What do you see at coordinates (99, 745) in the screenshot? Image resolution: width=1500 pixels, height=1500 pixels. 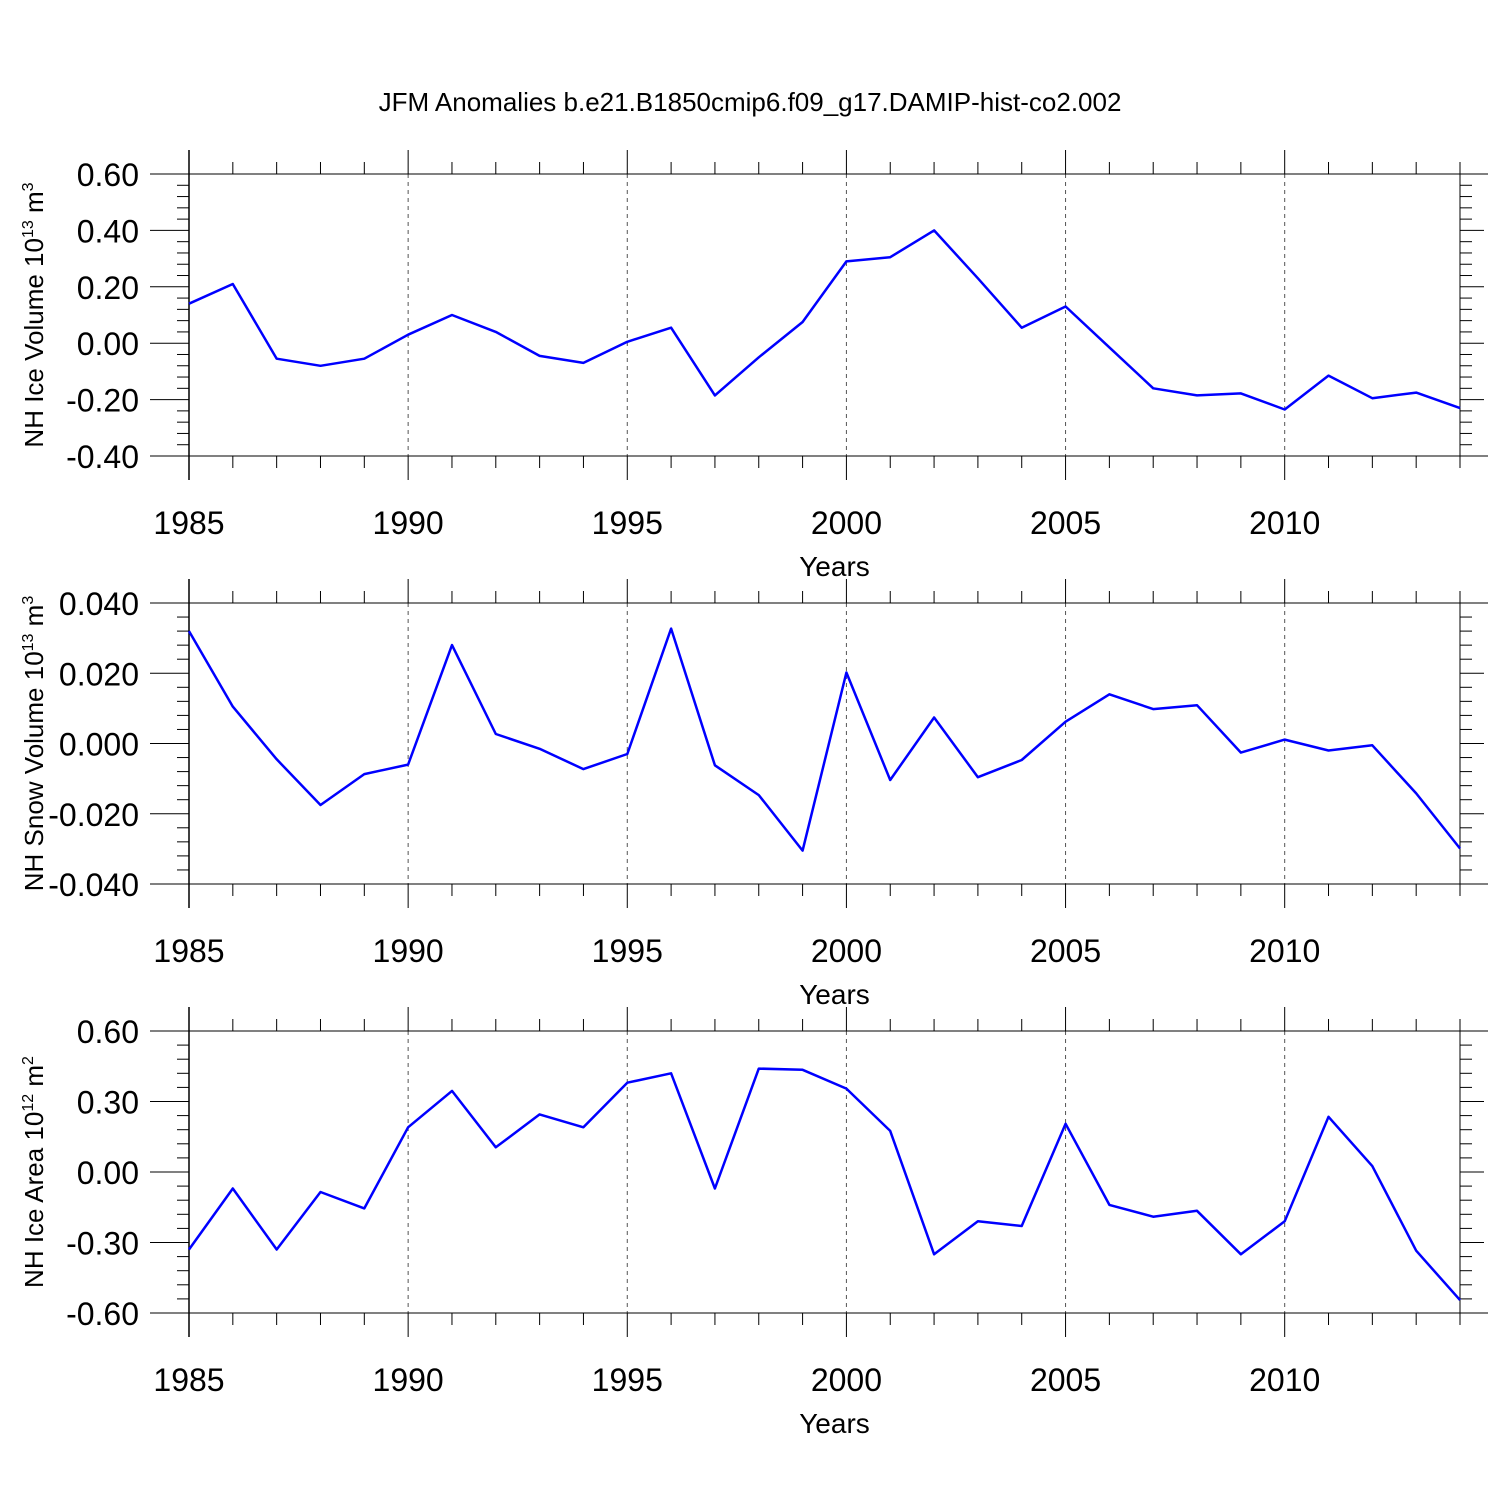 I see `y-tick-label: 0.000` at bounding box center [99, 745].